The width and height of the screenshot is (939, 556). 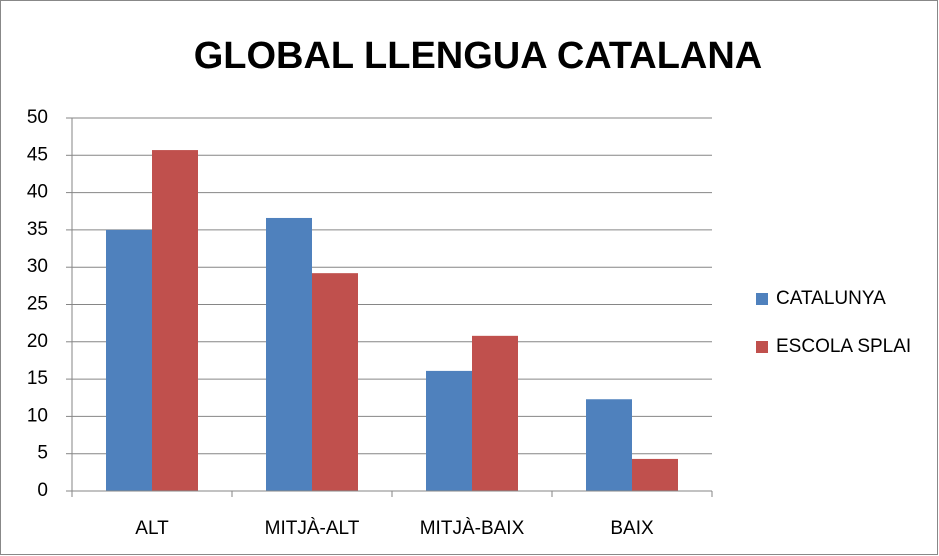 What do you see at coordinates (312, 528) in the screenshot?
I see `x-tick-label: MITJÀ-ALT` at bounding box center [312, 528].